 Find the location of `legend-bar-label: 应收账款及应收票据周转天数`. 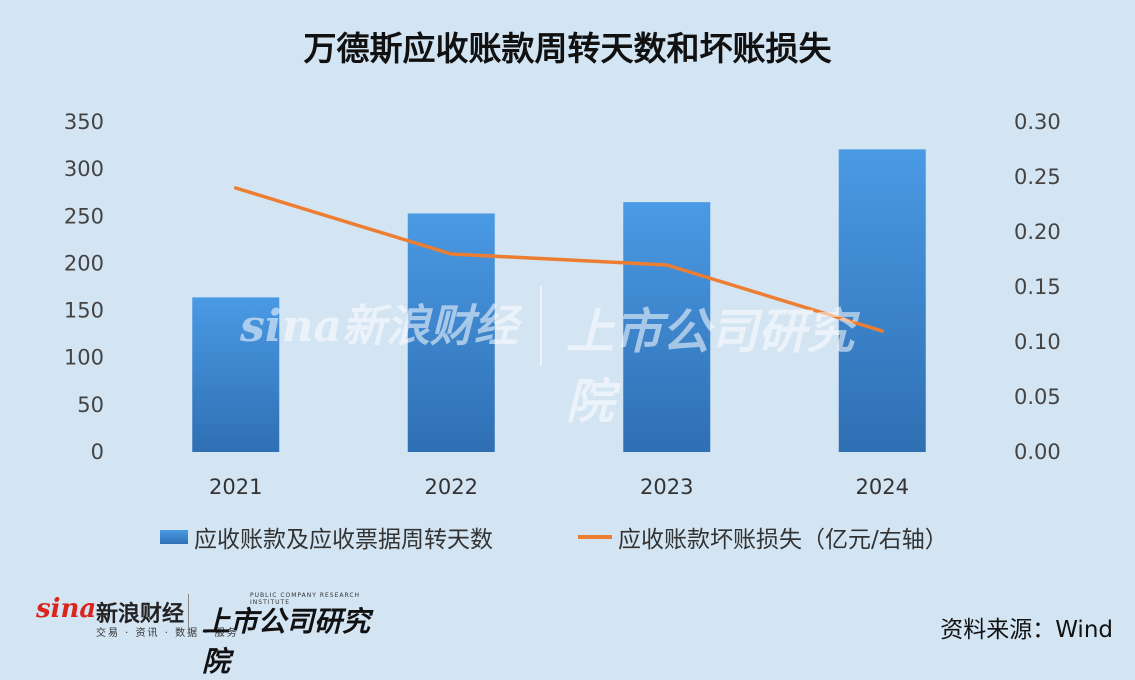

legend-bar-label: 应收账款及应收票据周转天数 is located at coordinates (343, 540).